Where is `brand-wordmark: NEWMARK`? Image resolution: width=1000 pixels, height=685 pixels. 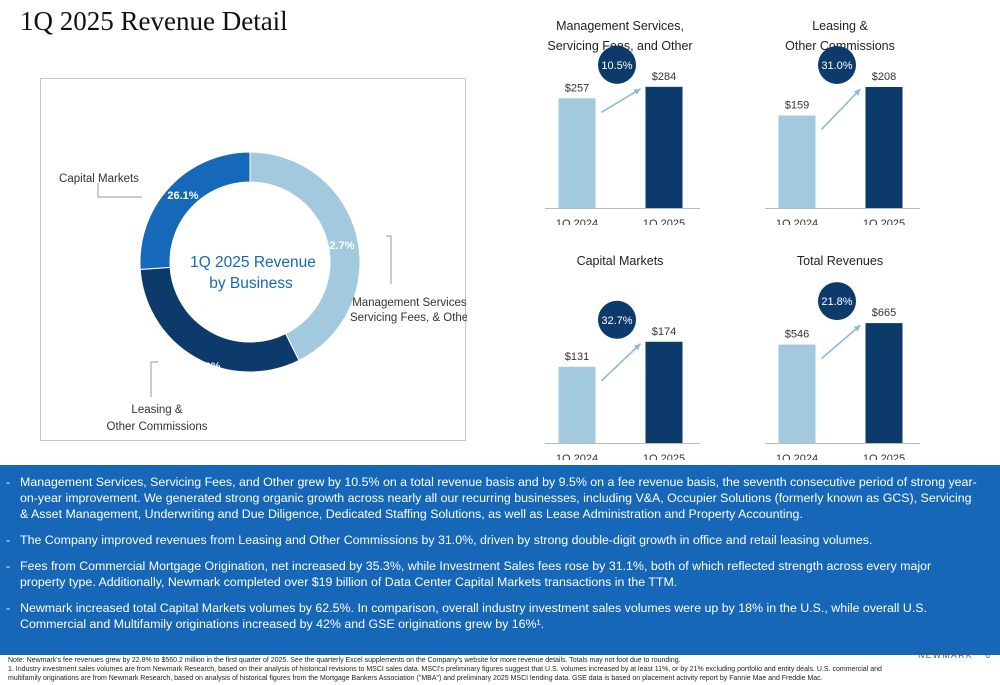 brand-wordmark: NEWMARK is located at coordinates (945, 655).